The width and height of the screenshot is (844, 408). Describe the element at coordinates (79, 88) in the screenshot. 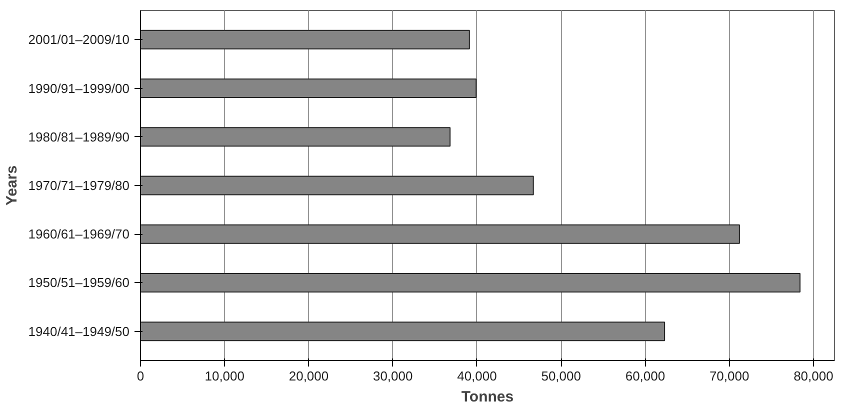

I see `y-tick-label: 1990/91–1999/00` at that location.